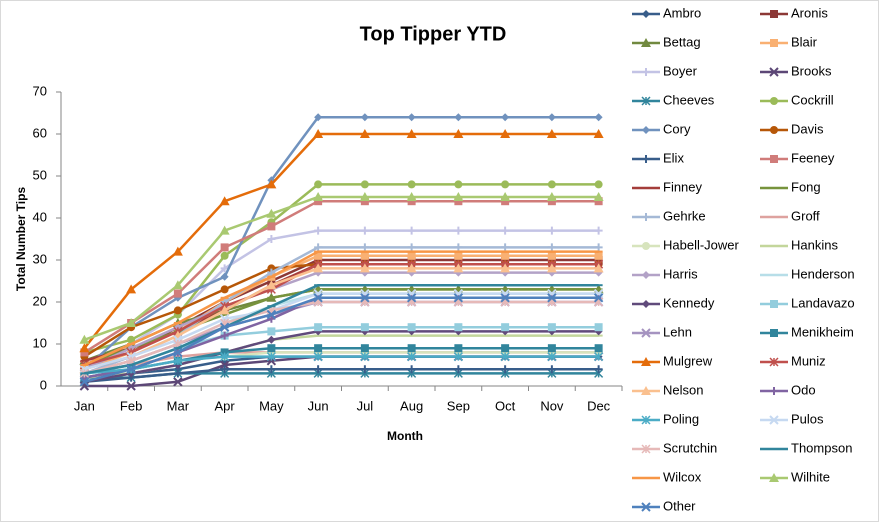  Describe the element at coordinates (805, 215) in the screenshot. I see `legend-label: Groff` at that location.